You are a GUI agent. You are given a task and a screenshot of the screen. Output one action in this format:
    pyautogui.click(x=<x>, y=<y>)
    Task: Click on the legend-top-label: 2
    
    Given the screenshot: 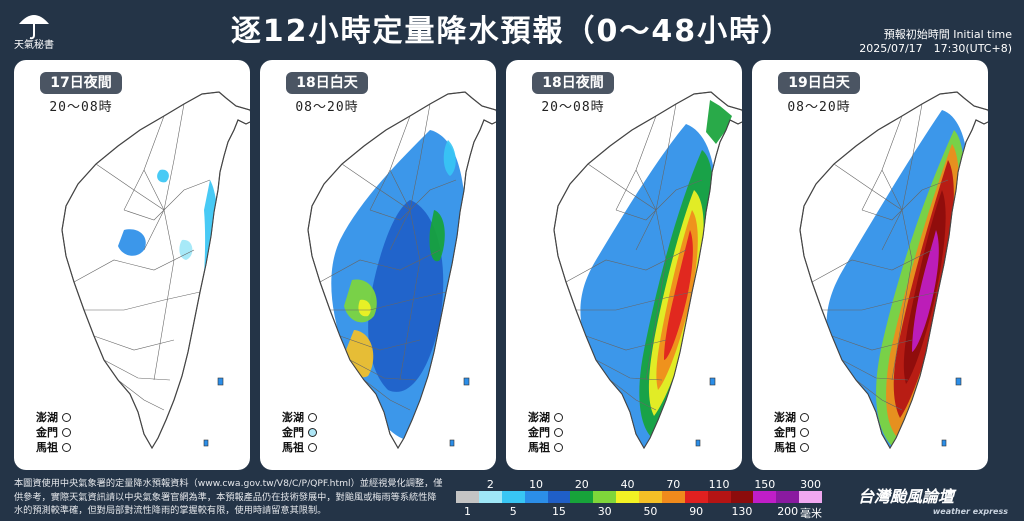 What is the action you would take?
    pyautogui.click(x=490, y=484)
    